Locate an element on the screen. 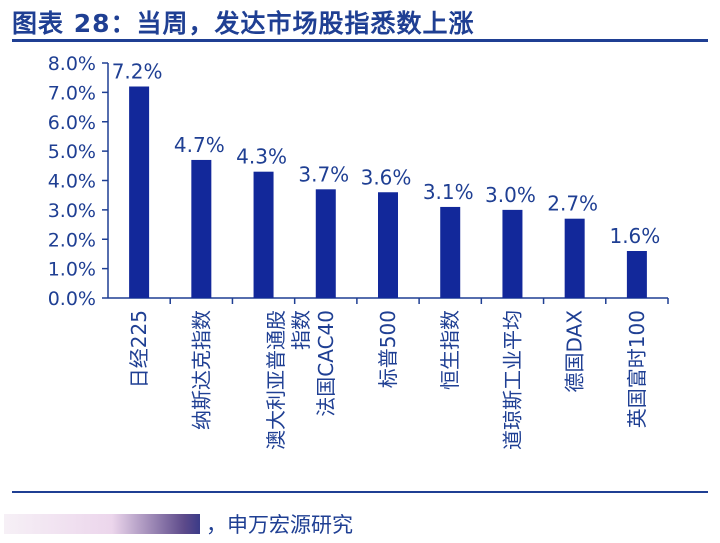 This screenshot has width=720, height=543. y-tick-label: 8.0% is located at coordinates (72, 64).